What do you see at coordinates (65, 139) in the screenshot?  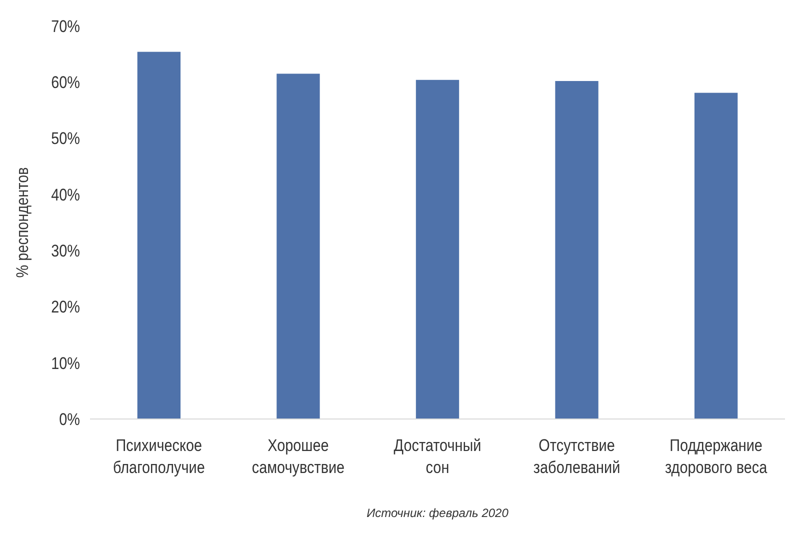 I see `y-tick-label: 50%` at bounding box center [65, 139].